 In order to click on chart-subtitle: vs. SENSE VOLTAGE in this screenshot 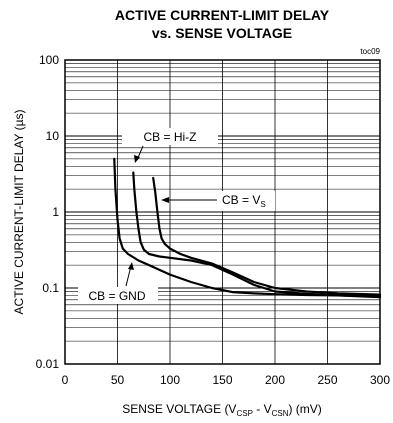, I will do `click(222, 33)`.